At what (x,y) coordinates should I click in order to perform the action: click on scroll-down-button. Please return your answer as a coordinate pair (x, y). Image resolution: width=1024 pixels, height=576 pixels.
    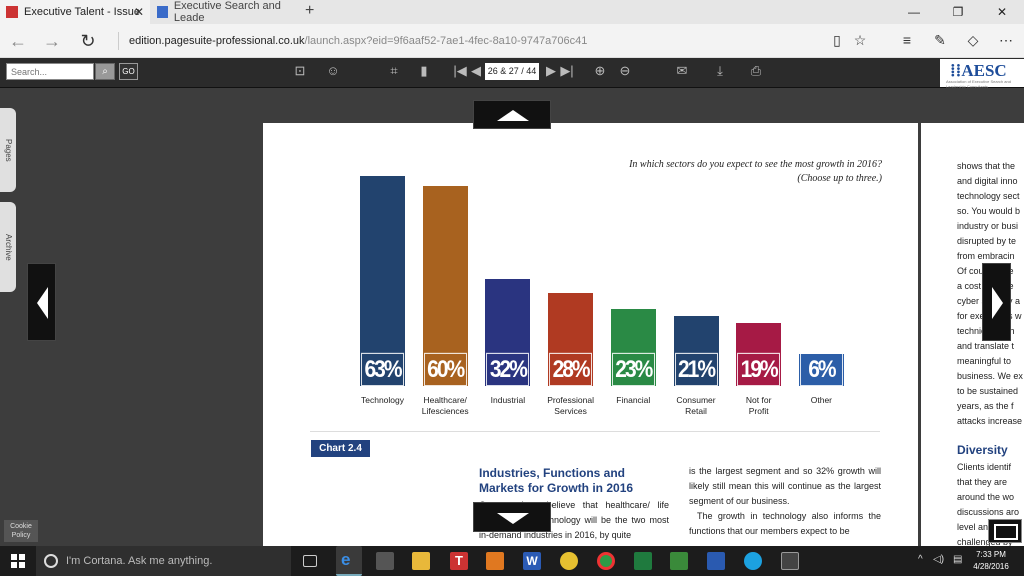
    Looking at the image, I should click on (512, 517).